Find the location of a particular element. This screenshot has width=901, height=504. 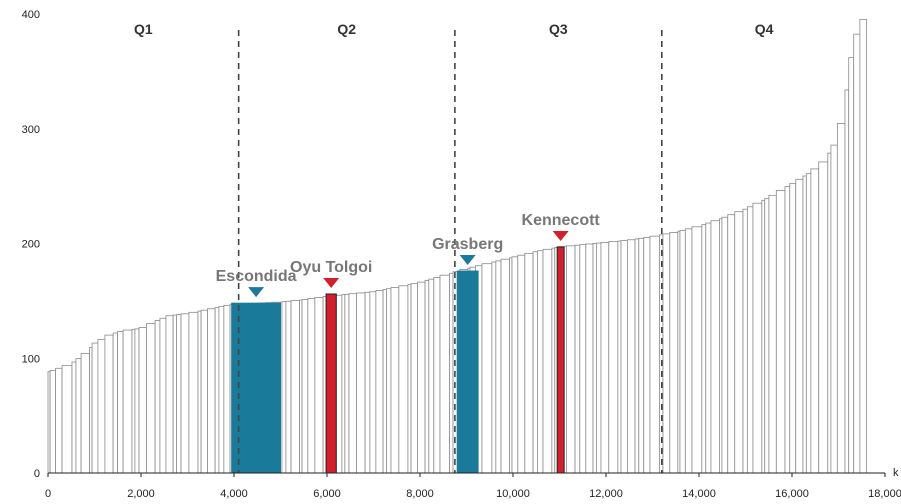

x-tick-label: 8,000 is located at coordinates (420, 494).